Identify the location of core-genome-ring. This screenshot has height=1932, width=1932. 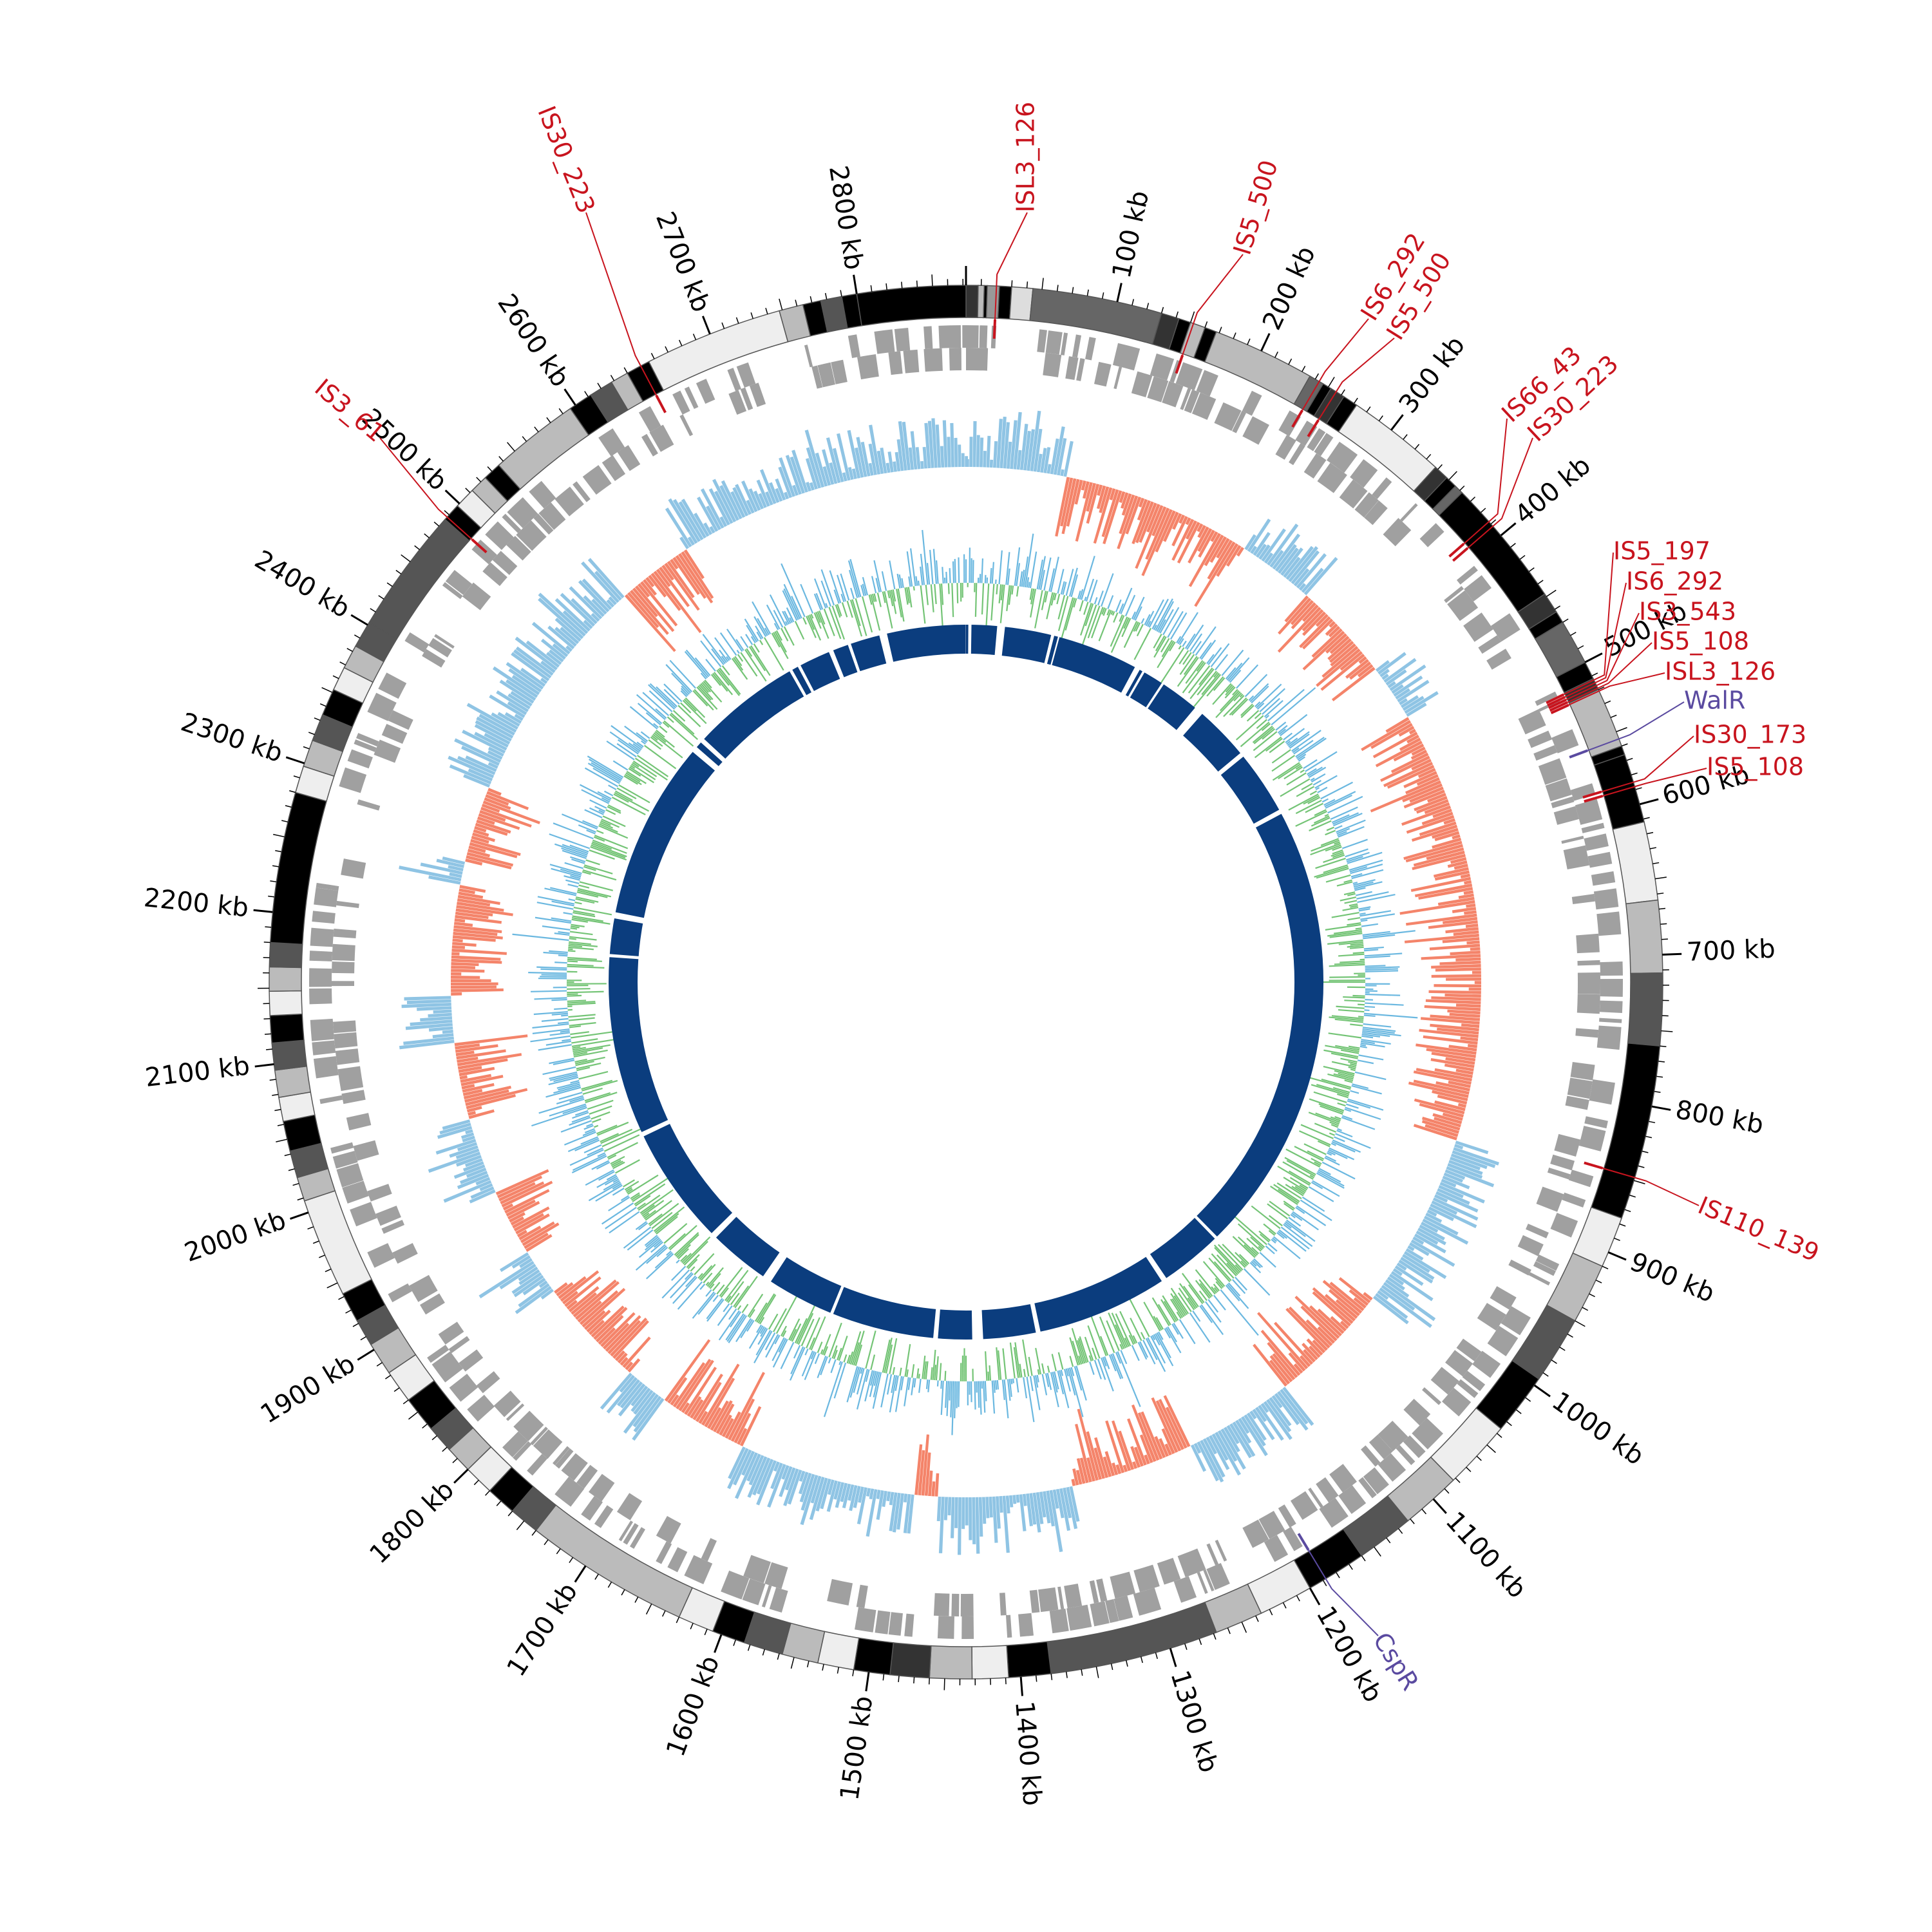
(965, 982).